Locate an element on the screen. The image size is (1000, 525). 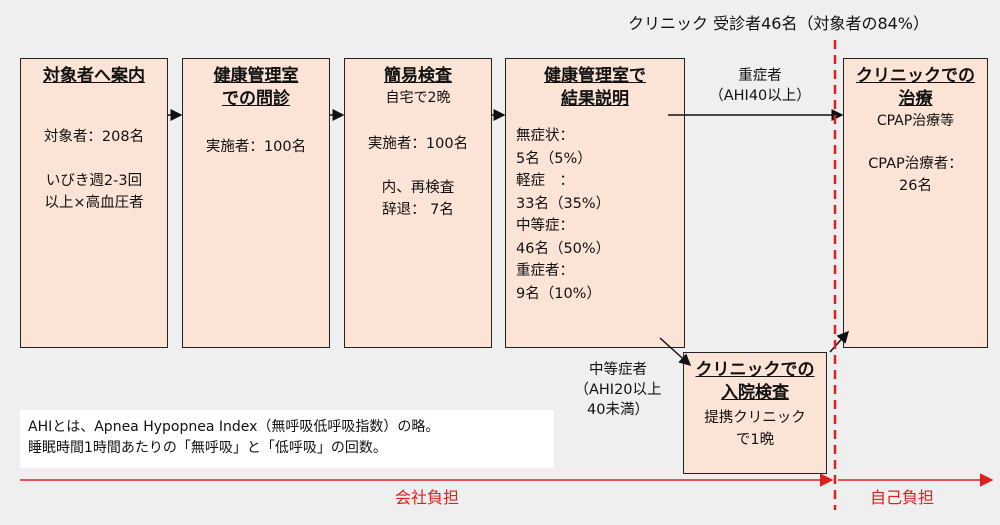
step-title: クリニックでの 治療 is located at coordinates (915, 87).